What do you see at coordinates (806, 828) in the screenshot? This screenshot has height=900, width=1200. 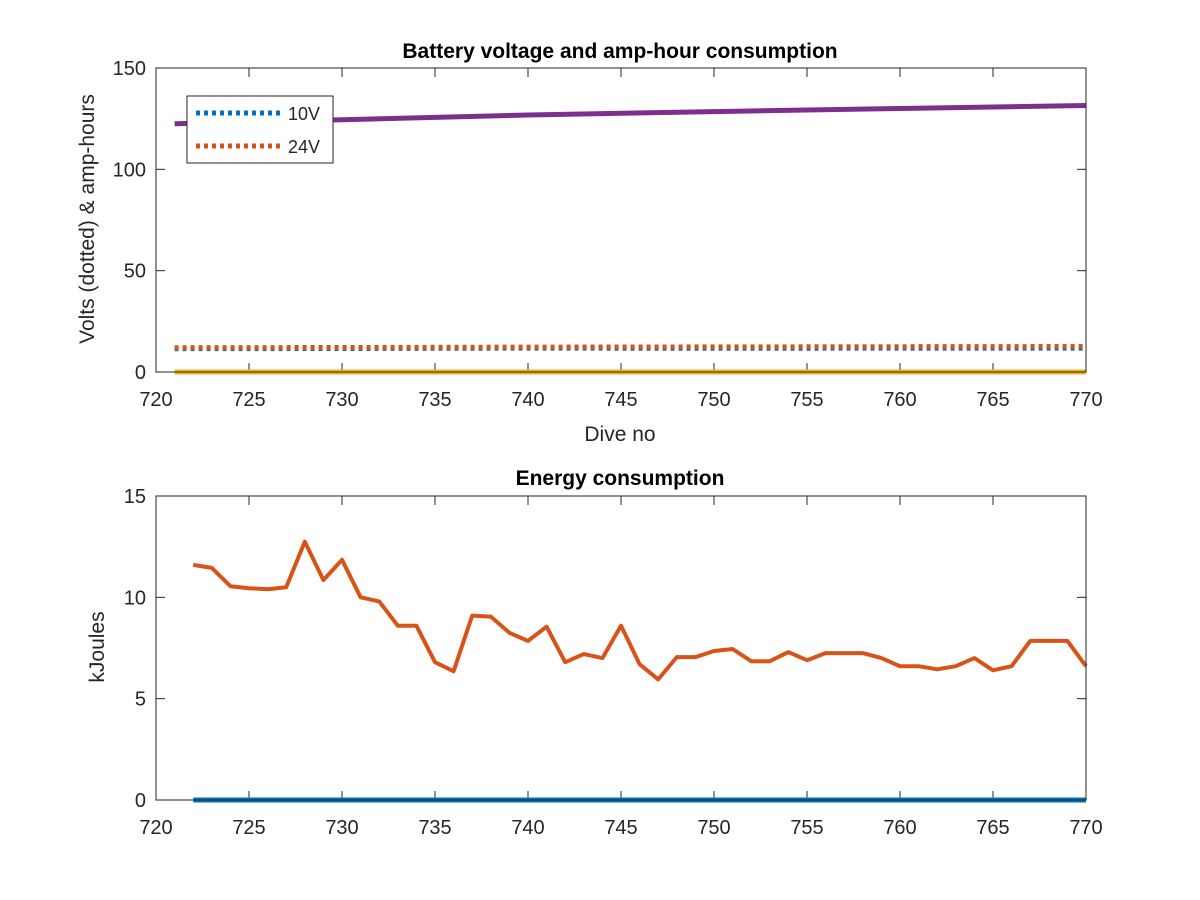 I see `energy-x-tick-label: 755` at bounding box center [806, 828].